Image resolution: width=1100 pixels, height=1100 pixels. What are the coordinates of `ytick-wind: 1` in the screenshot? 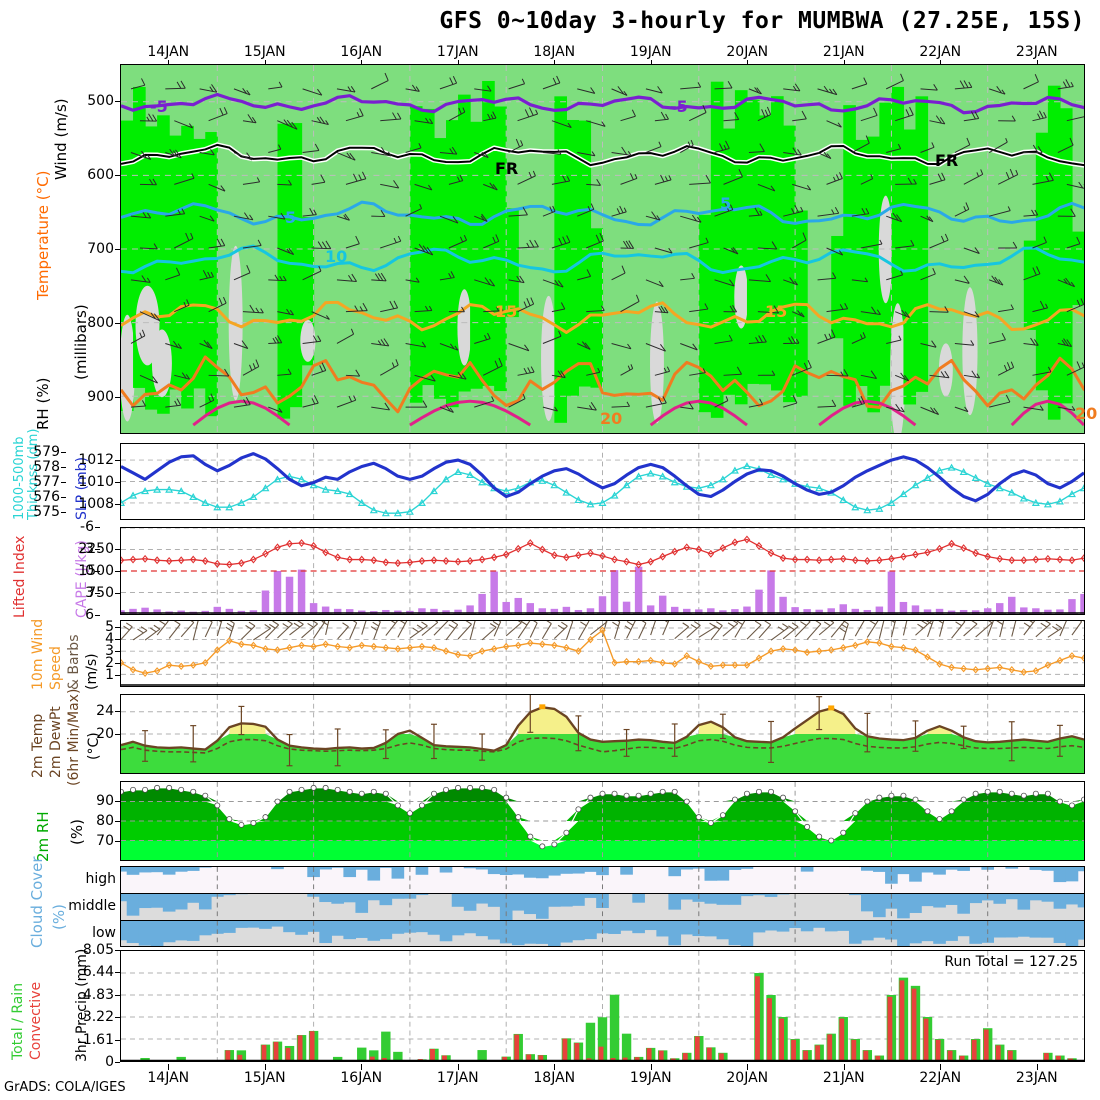 It's located at (109, 675).